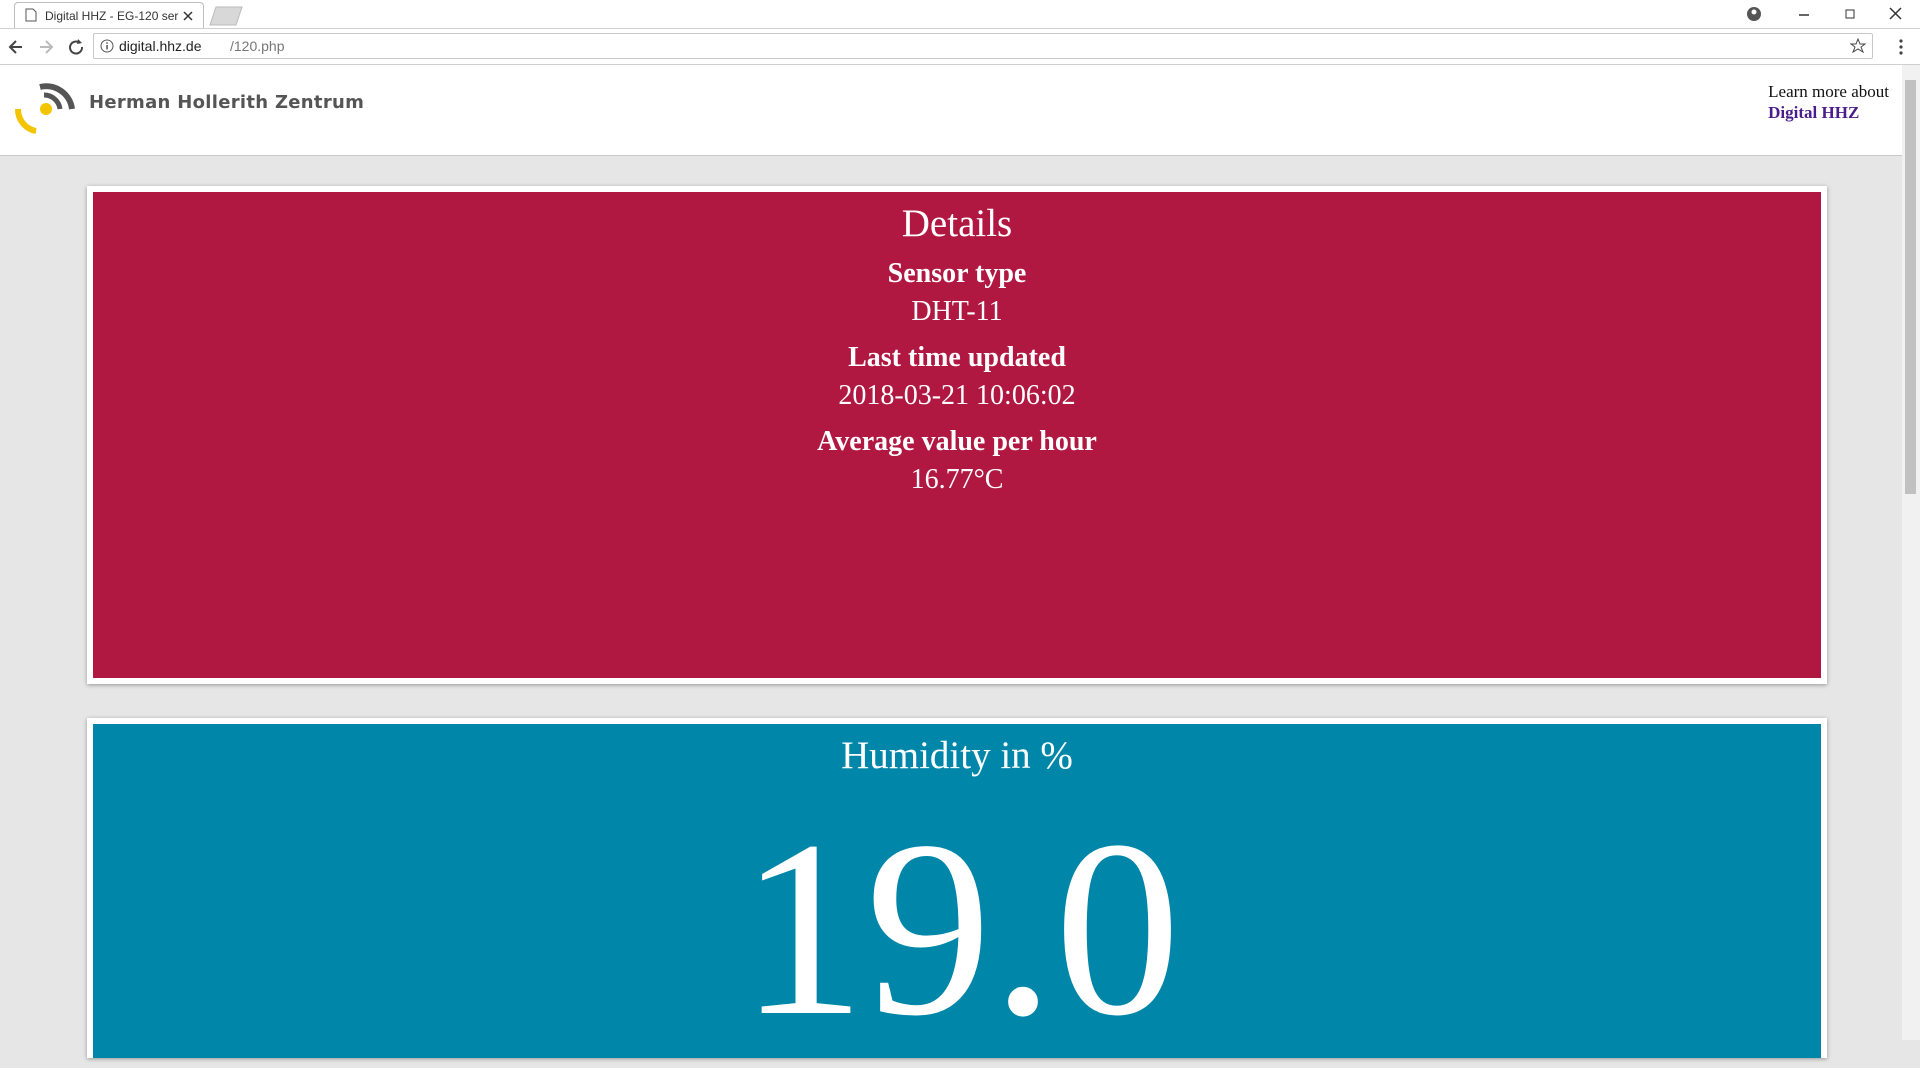 The image size is (1920, 1068). What do you see at coordinates (1901, 47) in the screenshot?
I see `menu` at bounding box center [1901, 47].